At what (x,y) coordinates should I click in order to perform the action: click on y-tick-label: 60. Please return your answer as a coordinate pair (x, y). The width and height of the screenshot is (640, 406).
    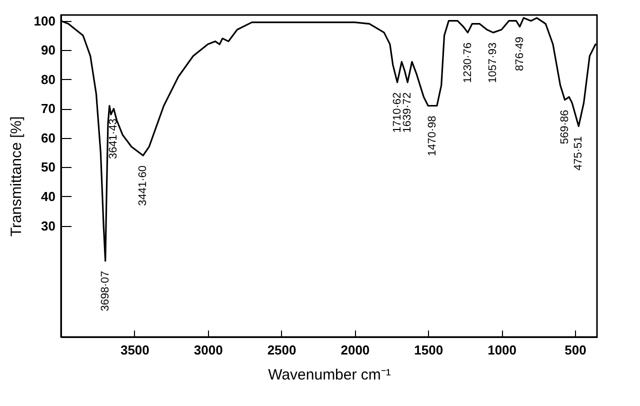
    Looking at the image, I should click on (48, 138).